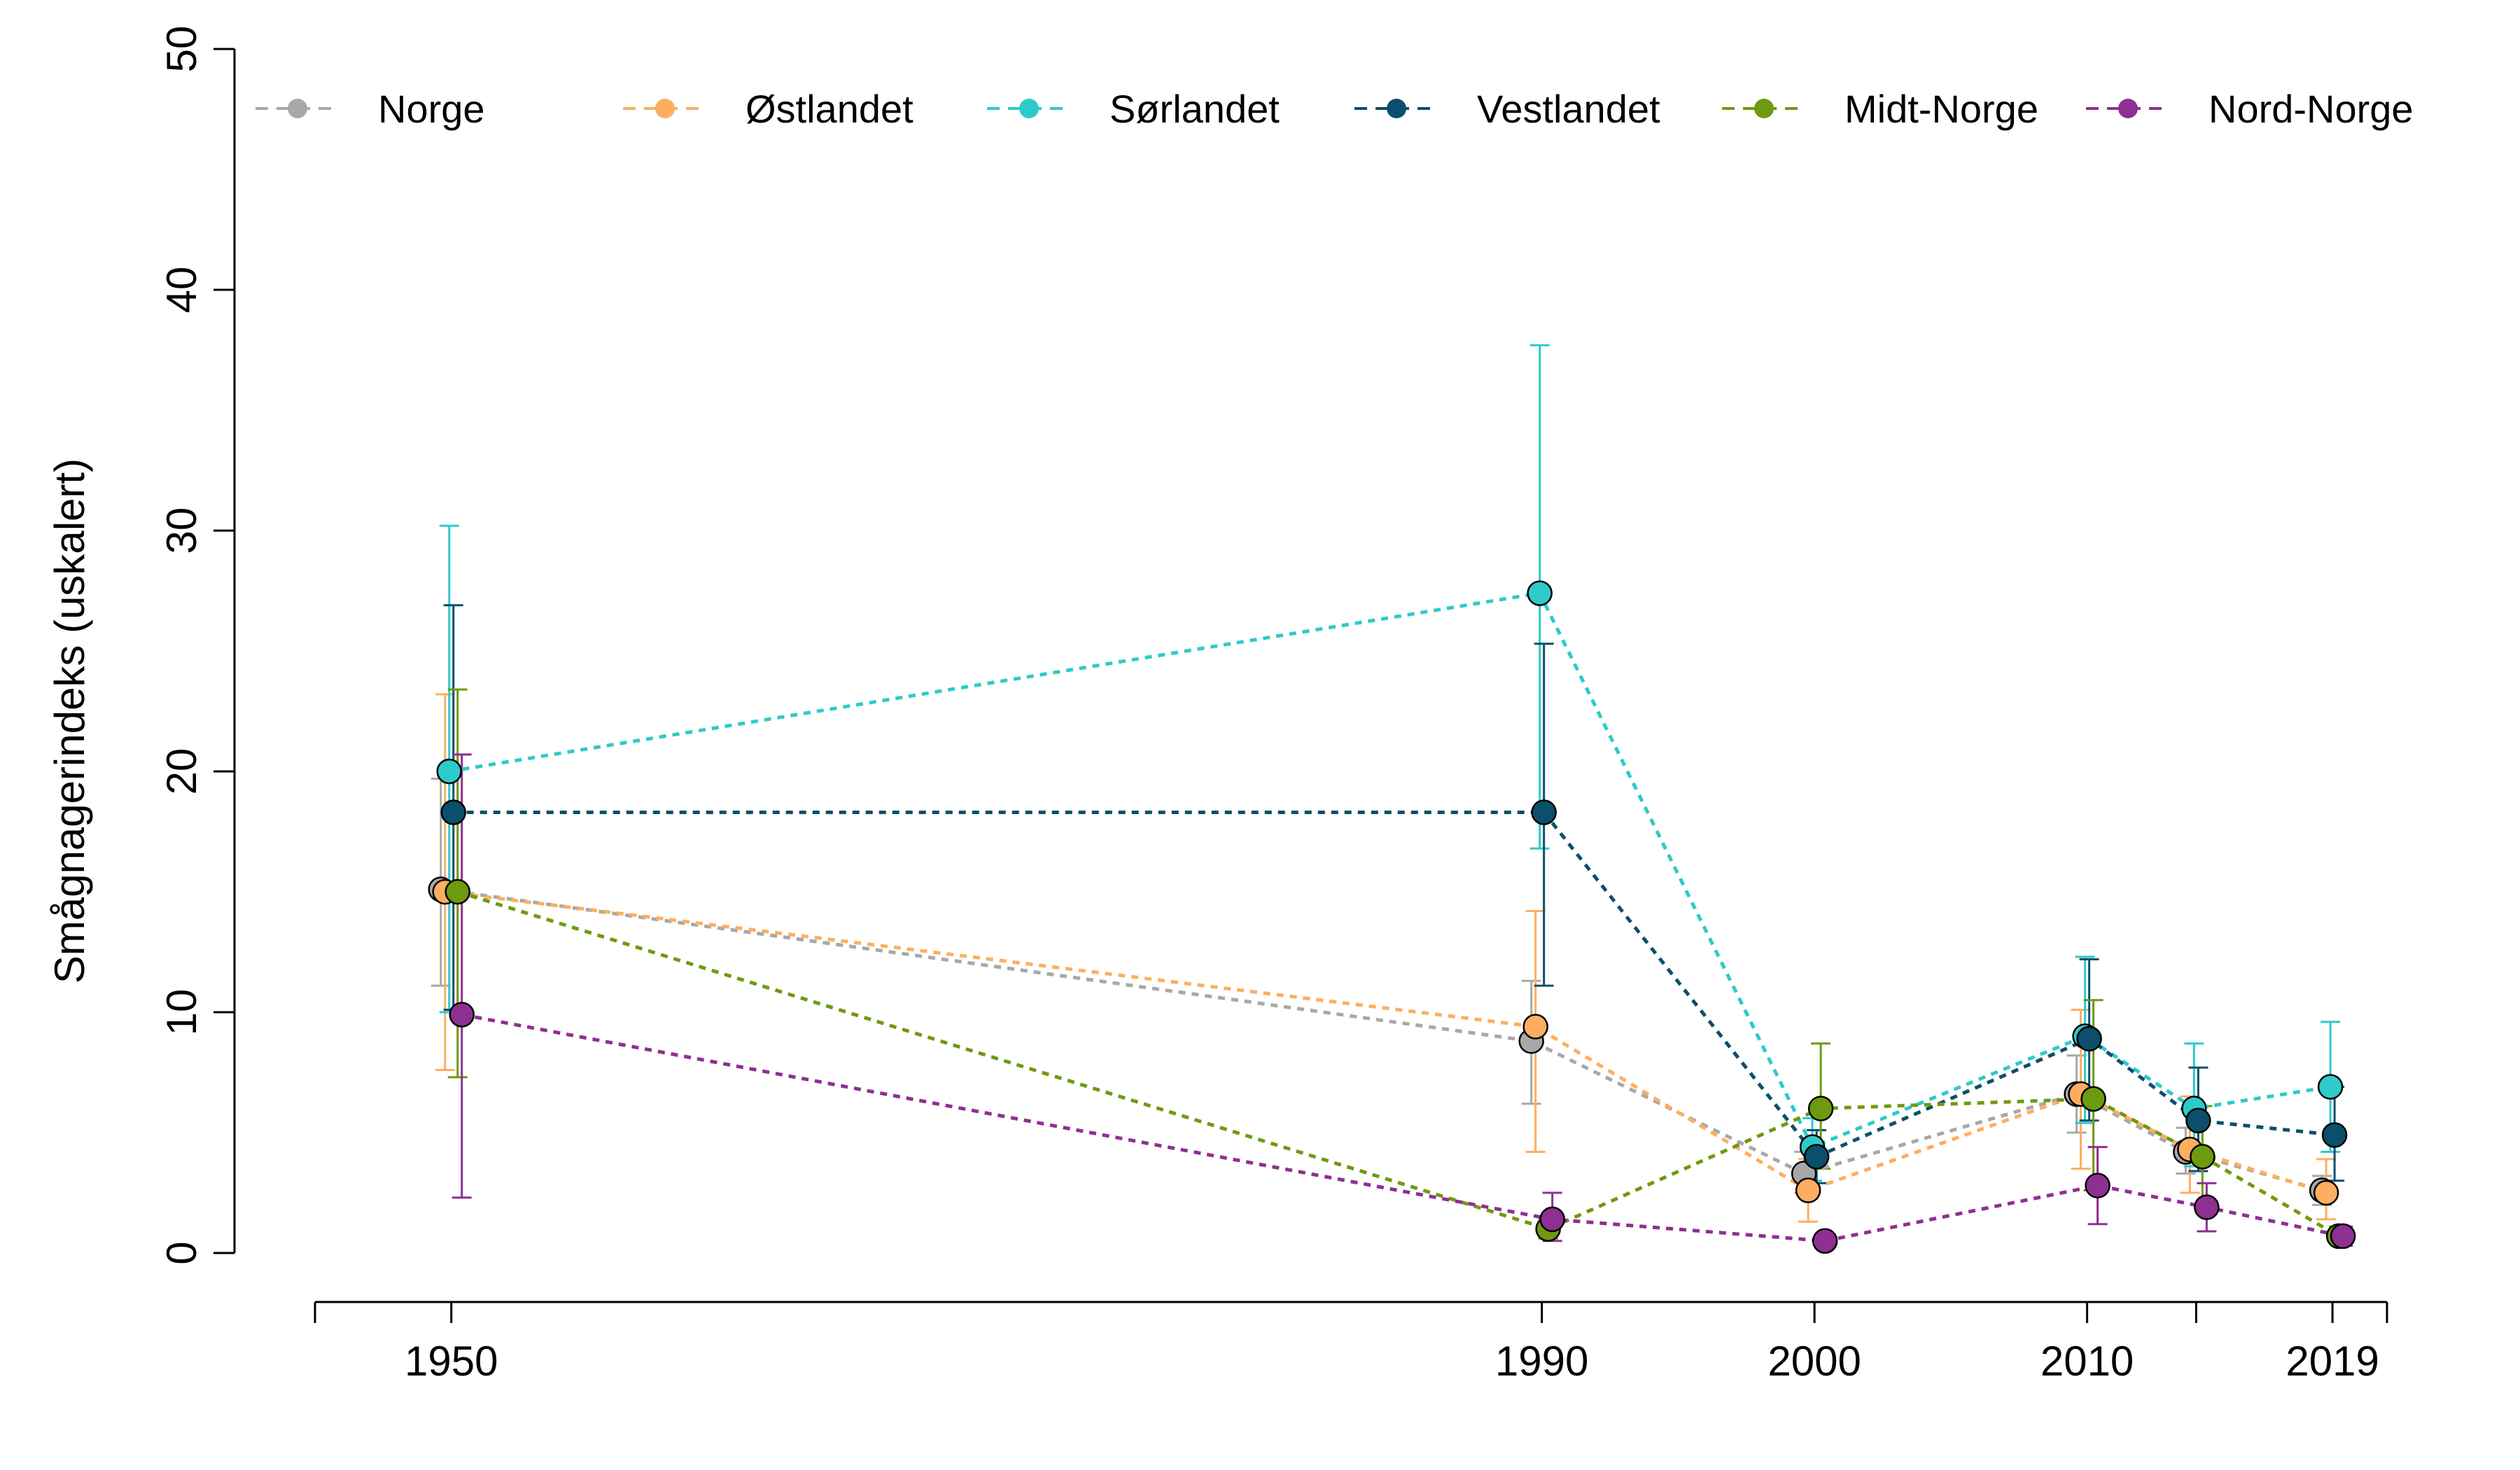  I want to click on legend-item-midt-norge: Midt-Norge, so click(1880, 109).